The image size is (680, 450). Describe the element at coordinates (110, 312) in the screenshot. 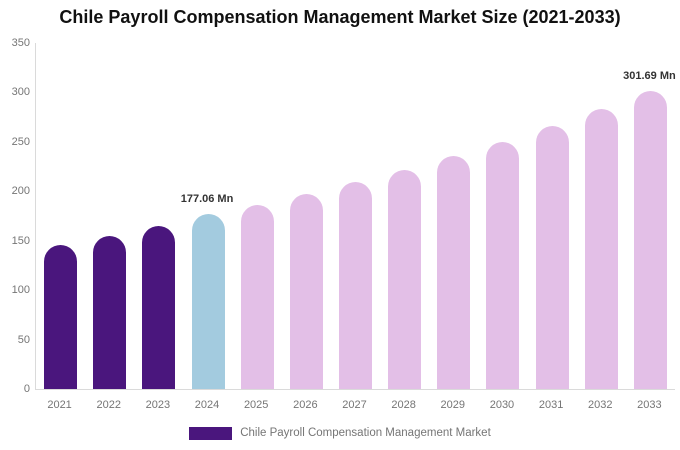

I see `bar-2022` at that location.